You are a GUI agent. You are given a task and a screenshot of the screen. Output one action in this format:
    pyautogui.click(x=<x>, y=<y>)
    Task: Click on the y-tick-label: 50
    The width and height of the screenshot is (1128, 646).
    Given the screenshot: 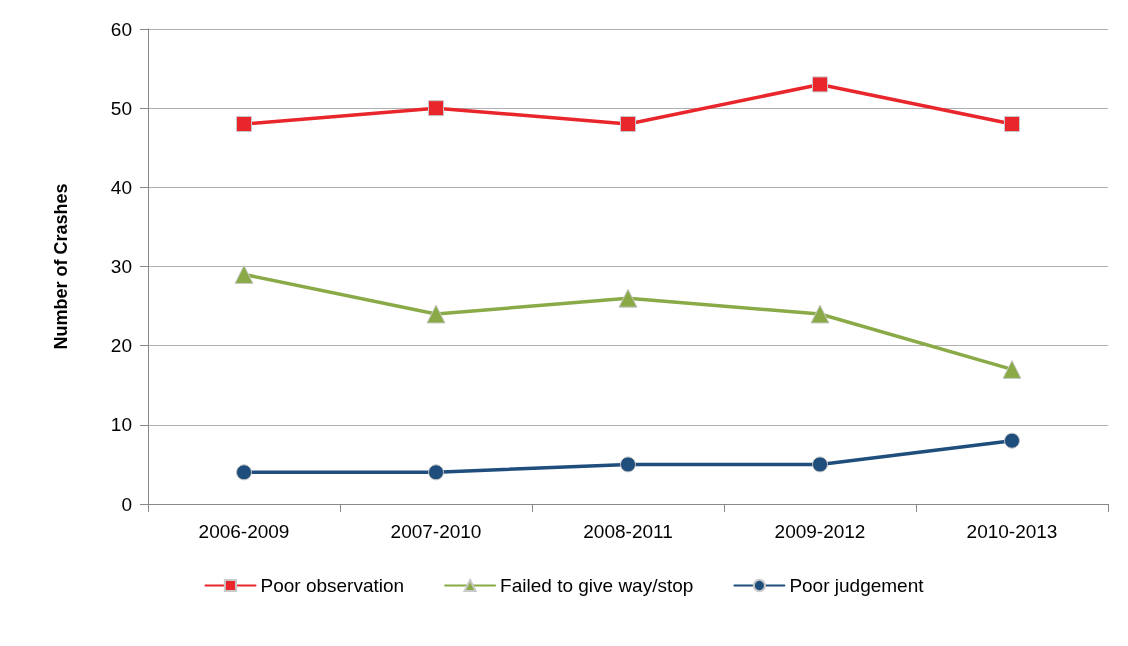 What is the action you would take?
    pyautogui.click(x=121, y=108)
    